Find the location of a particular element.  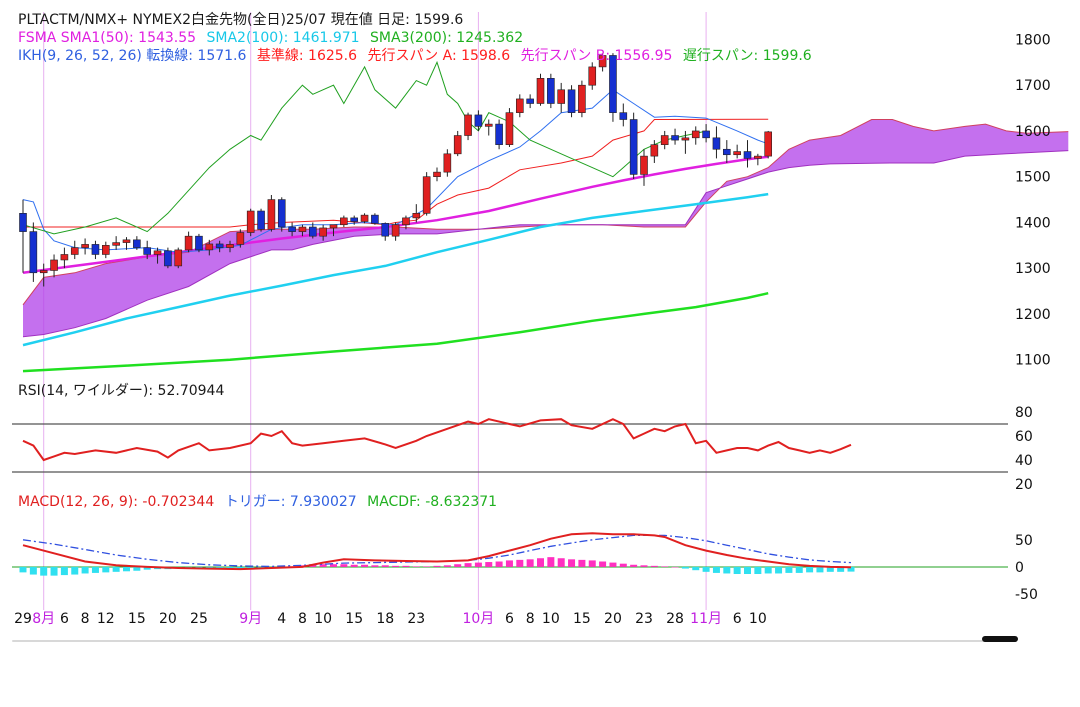

rsi-axis-tick-label: 60 is located at coordinates (1024, 437).